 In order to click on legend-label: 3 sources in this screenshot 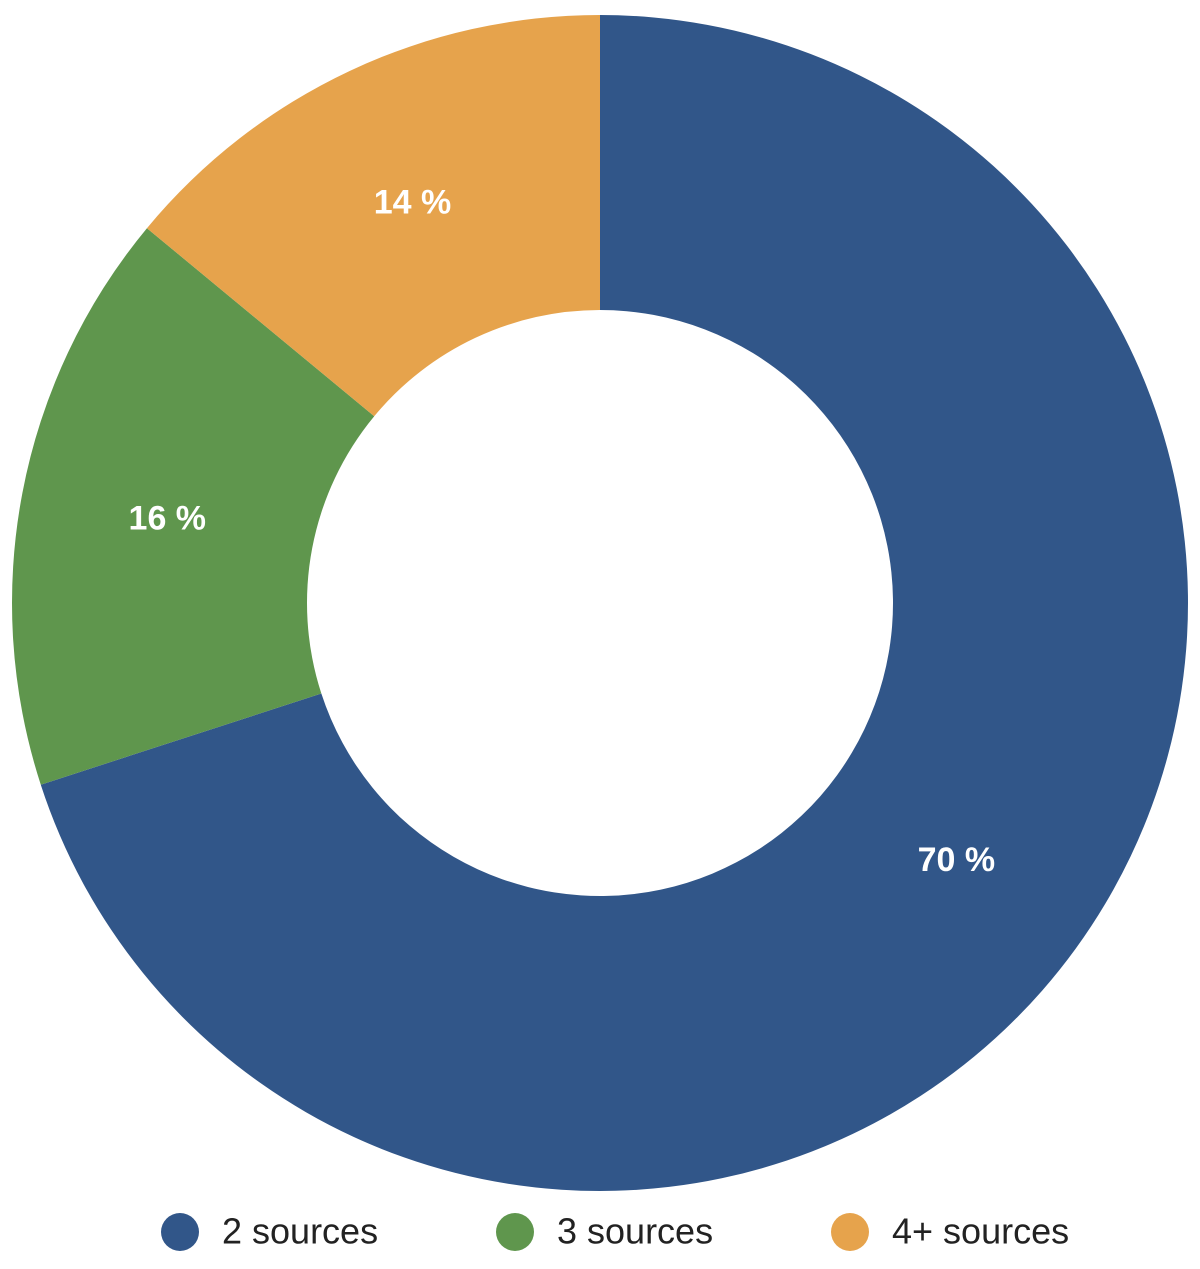, I will do `click(635, 1231)`.